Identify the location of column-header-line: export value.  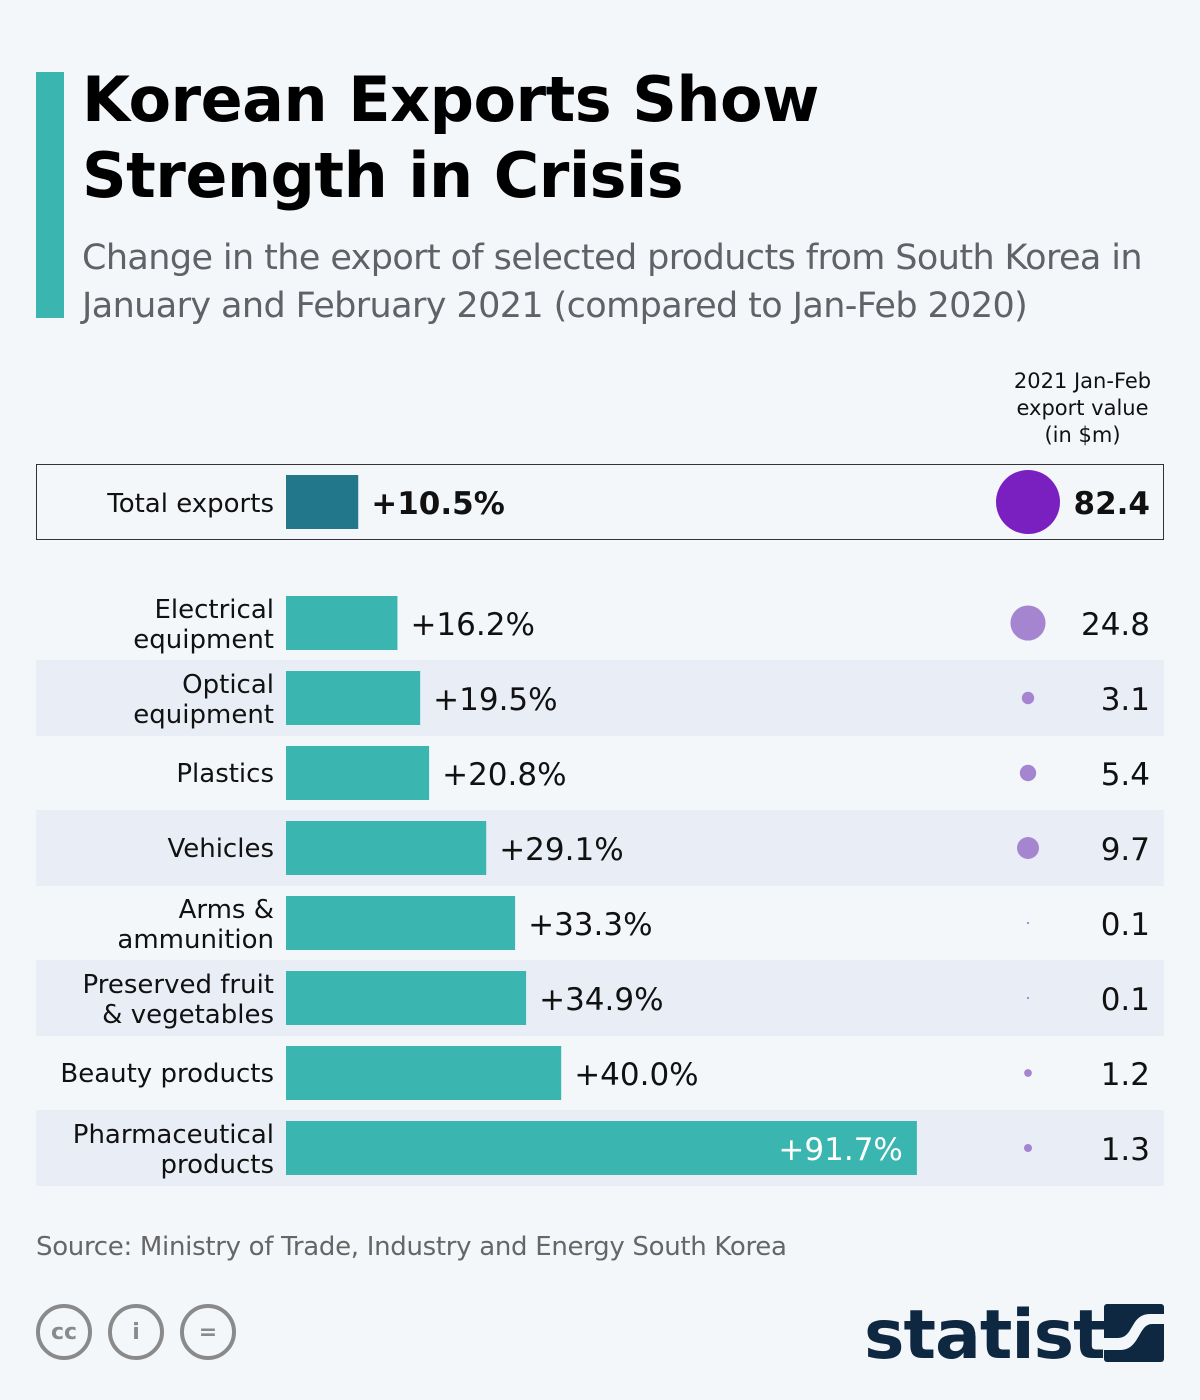
(1082, 408).